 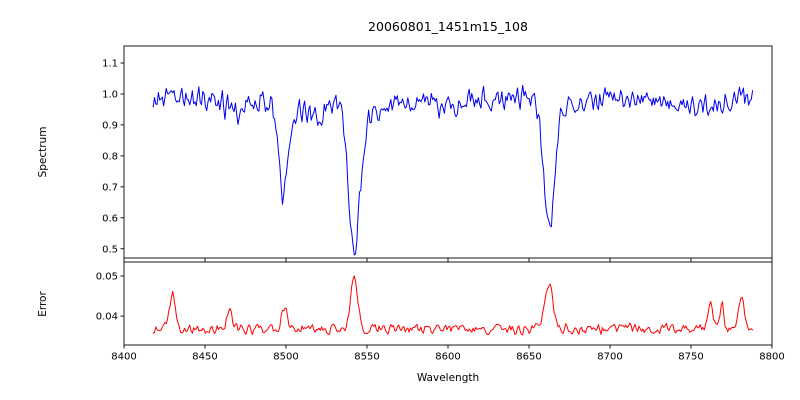 What do you see at coordinates (110, 187) in the screenshot?
I see `y-tick-label: 0.7` at bounding box center [110, 187].